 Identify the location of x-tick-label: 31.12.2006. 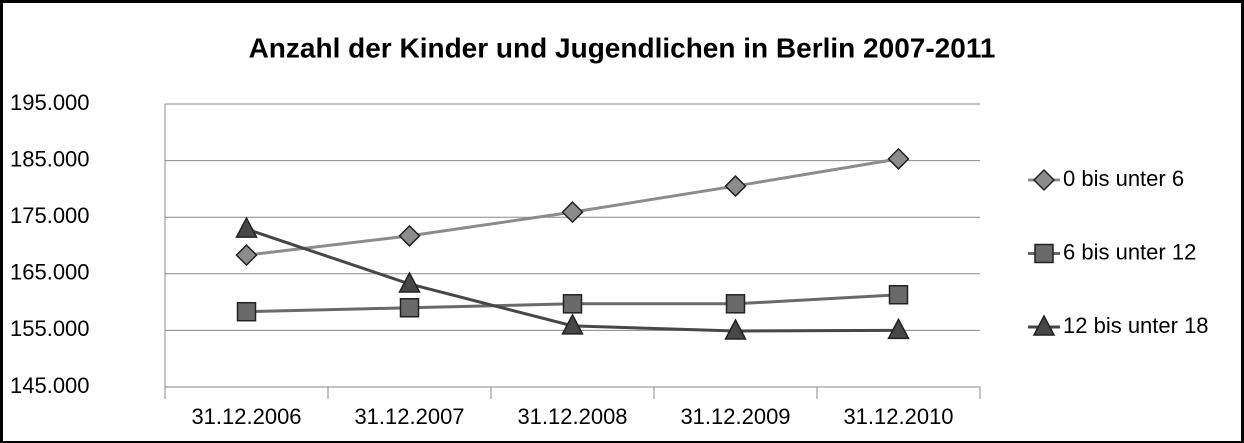
(246, 416).